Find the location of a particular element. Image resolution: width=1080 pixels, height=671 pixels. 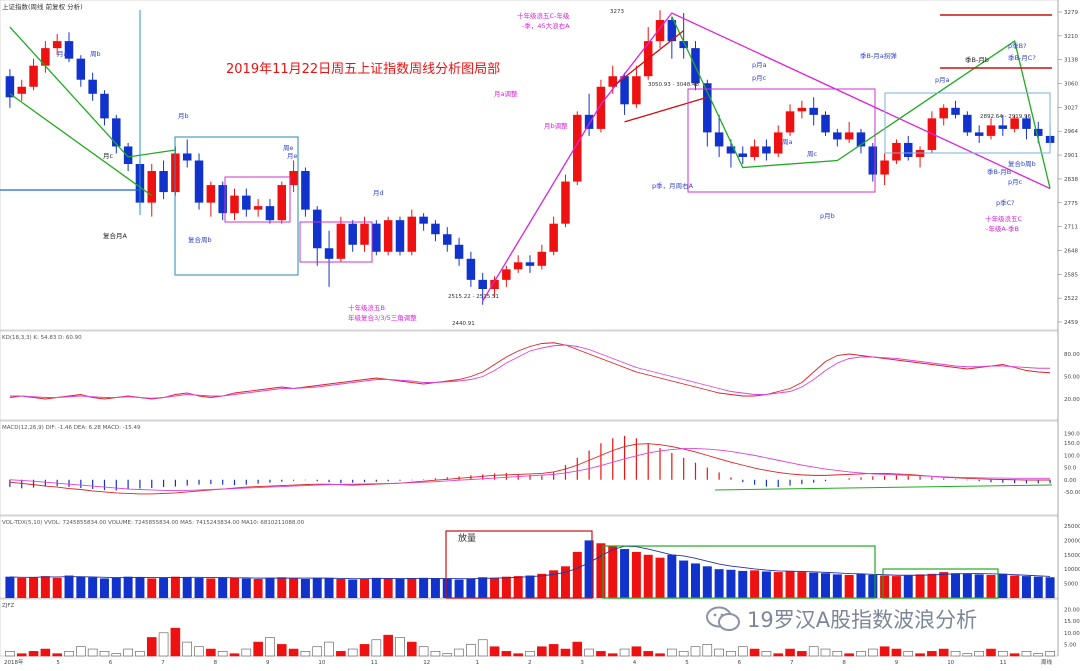

price-tick-label: 2775 is located at coordinates (1071, 204).